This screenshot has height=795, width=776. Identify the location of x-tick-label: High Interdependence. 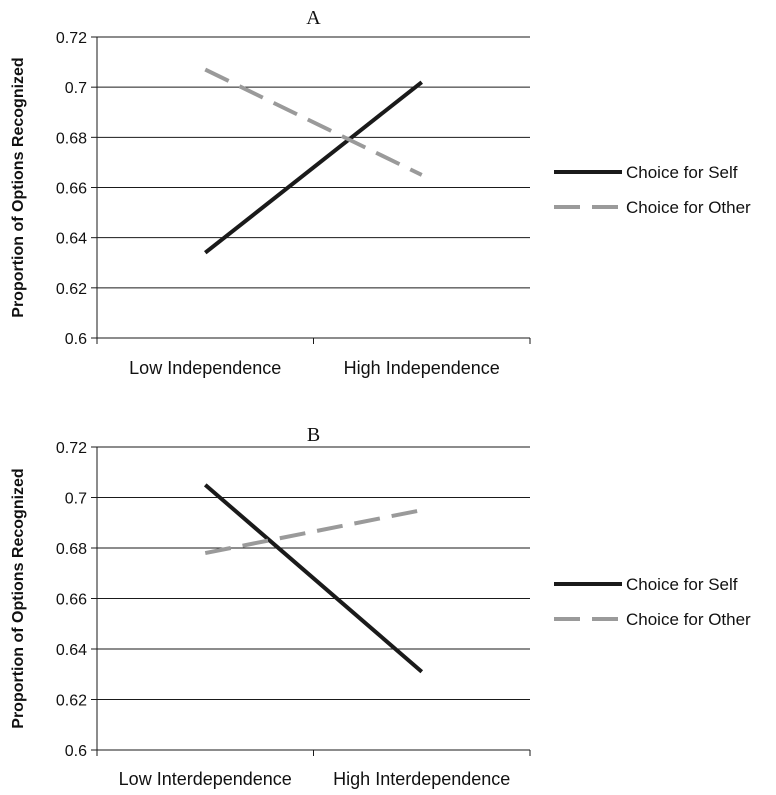
(421, 779).